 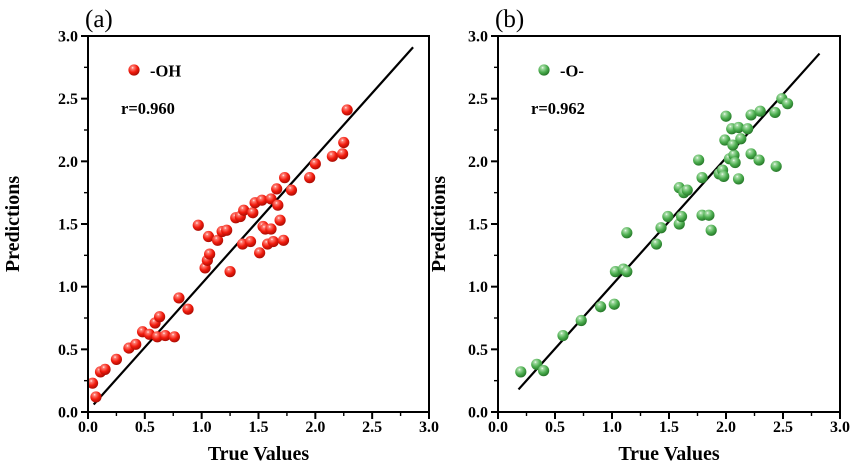 What do you see at coordinates (99, 19) in the screenshot?
I see `panel-label: (a)` at bounding box center [99, 19].